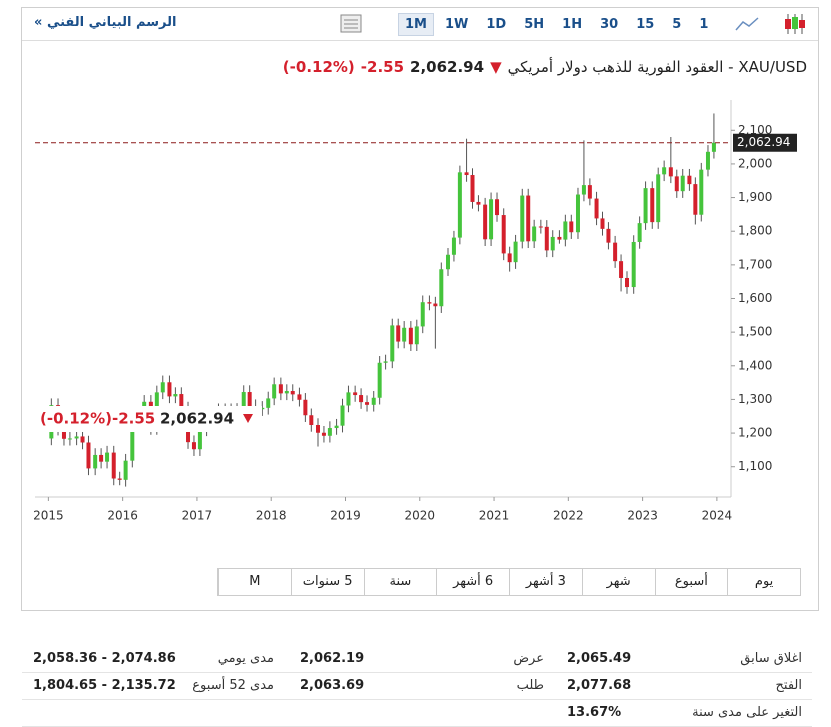 The height and width of the screenshot is (727, 831). What do you see at coordinates (248, 418) in the screenshot?
I see `overlay-arrow` at bounding box center [248, 418].